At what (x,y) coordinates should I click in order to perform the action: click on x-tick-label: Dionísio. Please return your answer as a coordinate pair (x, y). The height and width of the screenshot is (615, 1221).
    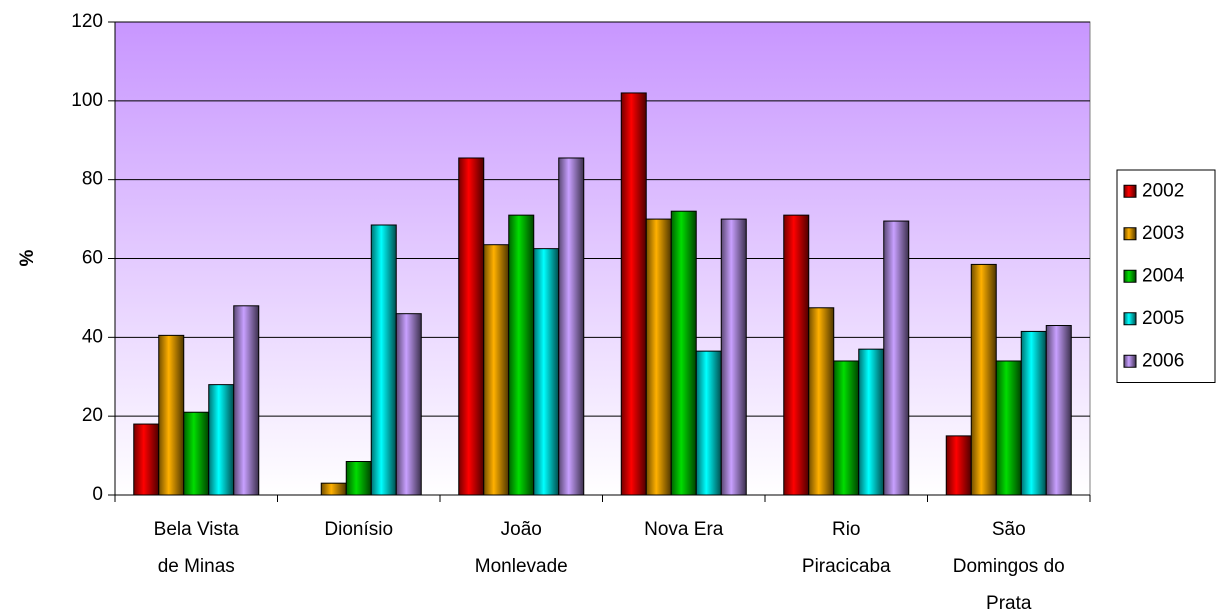
    Looking at the image, I should click on (358, 529).